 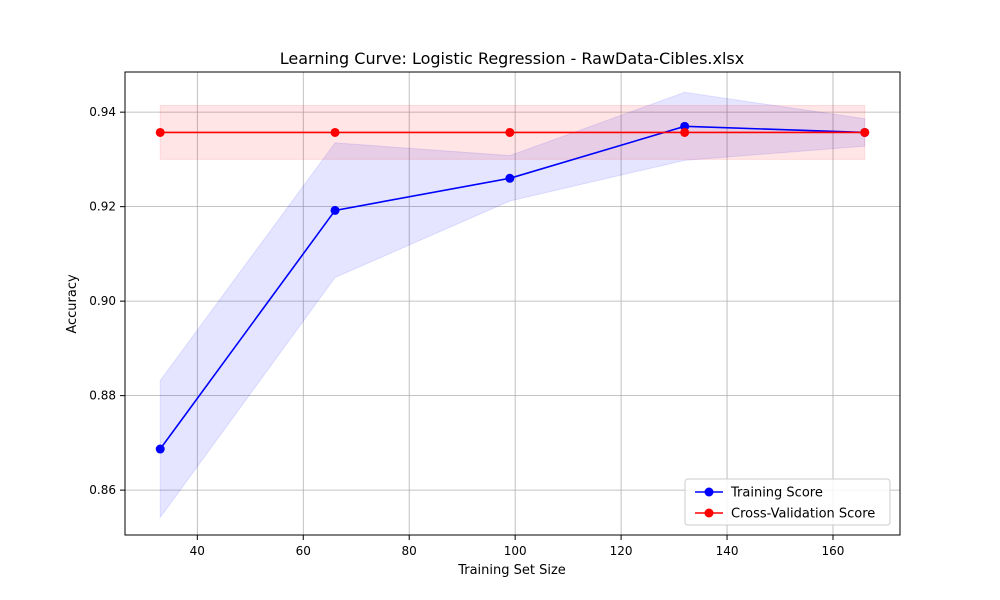 What do you see at coordinates (511, 570) in the screenshot?
I see `x-axis-label: Training Set Size` at bounding box center [511, 570].